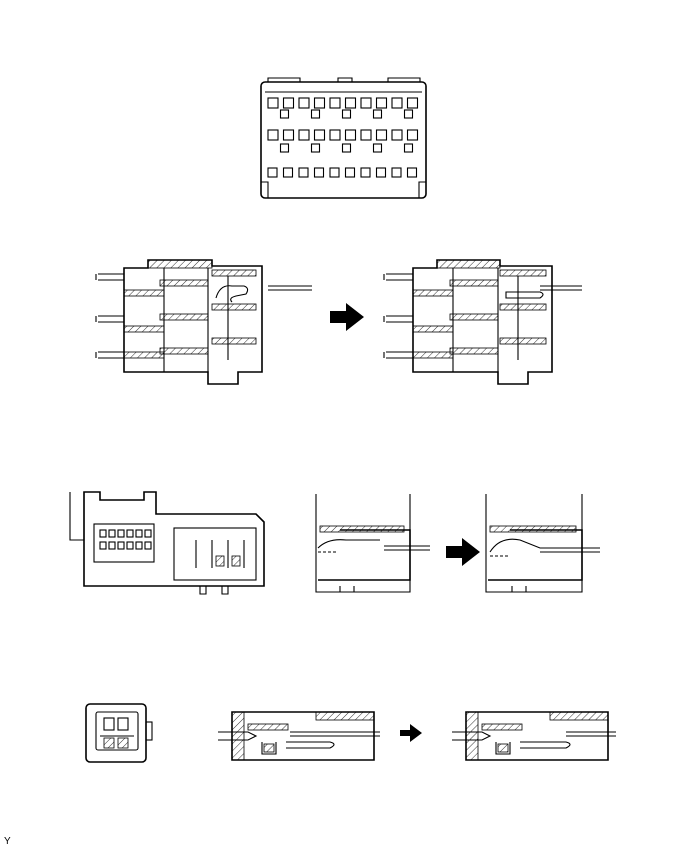  I want to click on housing-bottom-steps, so click(343, 189).